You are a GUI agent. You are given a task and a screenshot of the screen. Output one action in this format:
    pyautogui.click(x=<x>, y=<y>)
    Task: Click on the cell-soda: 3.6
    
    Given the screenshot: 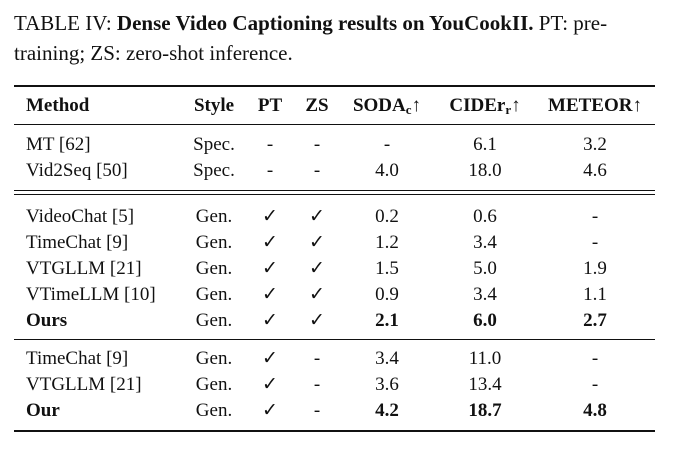 What is the action you would take?
    pyautogui.click(x=387, y=384)
    